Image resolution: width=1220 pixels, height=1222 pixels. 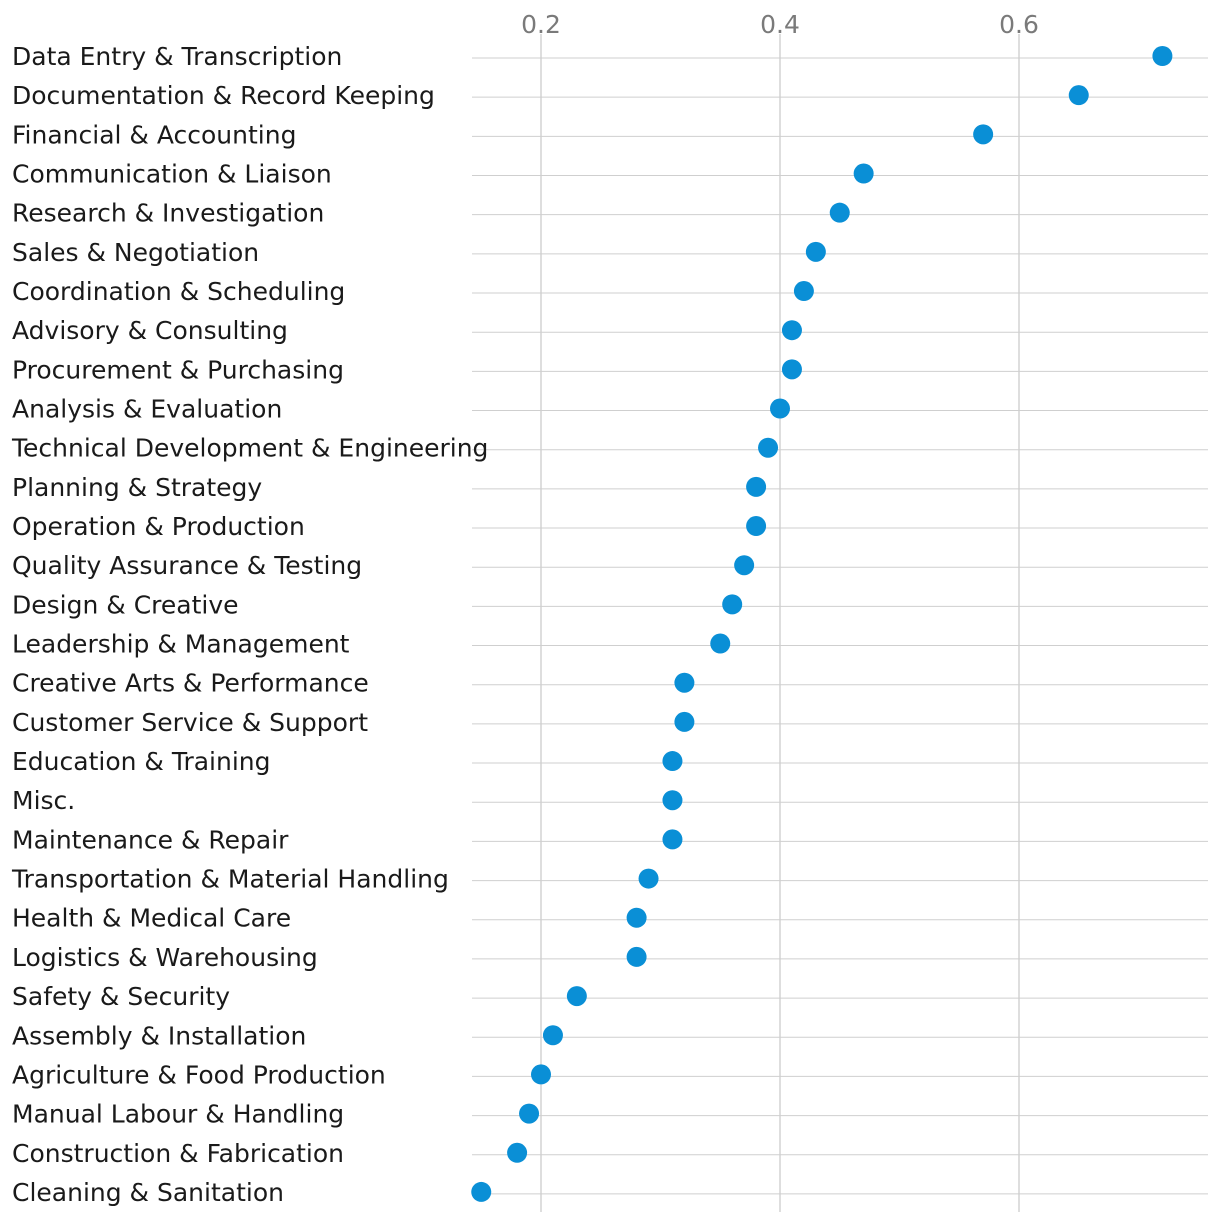 What do you see at coordinates (43, 800) in the screenshot?
I see `category-label: Misc.` at bounding box center [43, 800].